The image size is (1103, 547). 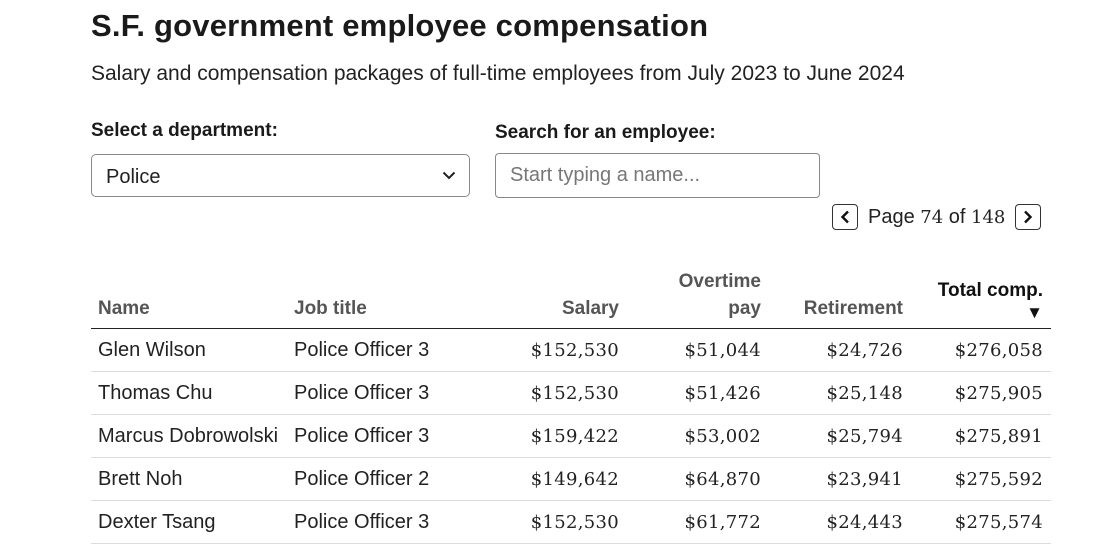 What do you see at coordinates (698, 350) in the screenshot?
I see `cell-overtime: $51,044` at bounding box center [698, 350].